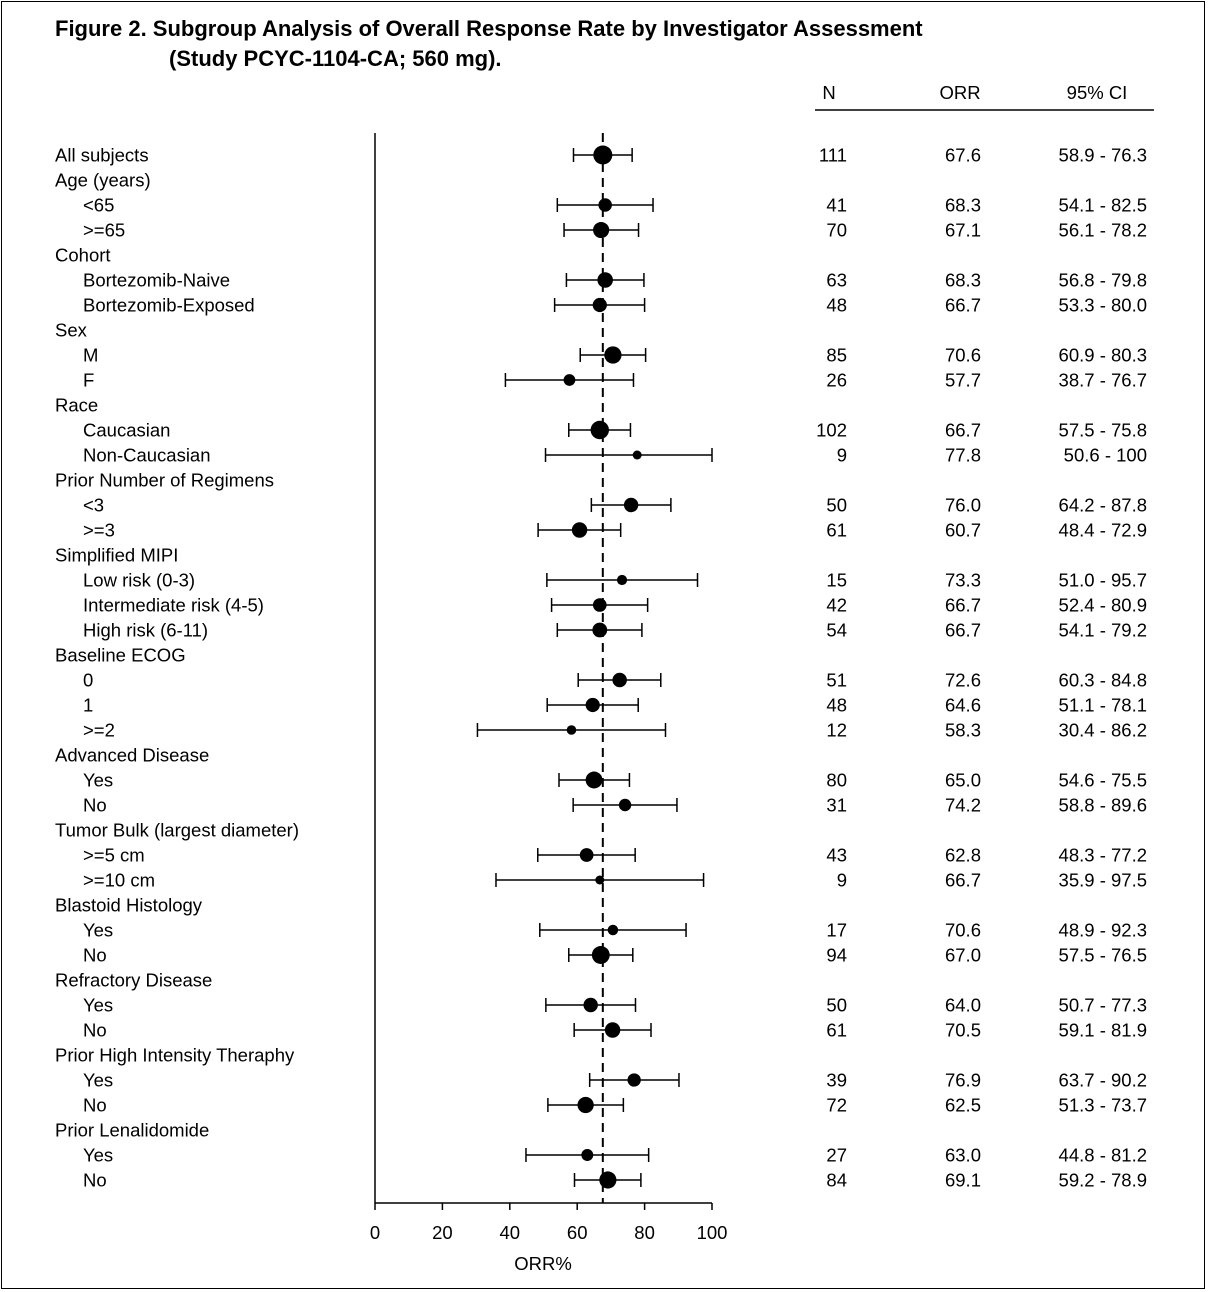 The image size is (1208, 1292). I want to click on ci-value: 48.9 - 92.3, so click(1103, 930).